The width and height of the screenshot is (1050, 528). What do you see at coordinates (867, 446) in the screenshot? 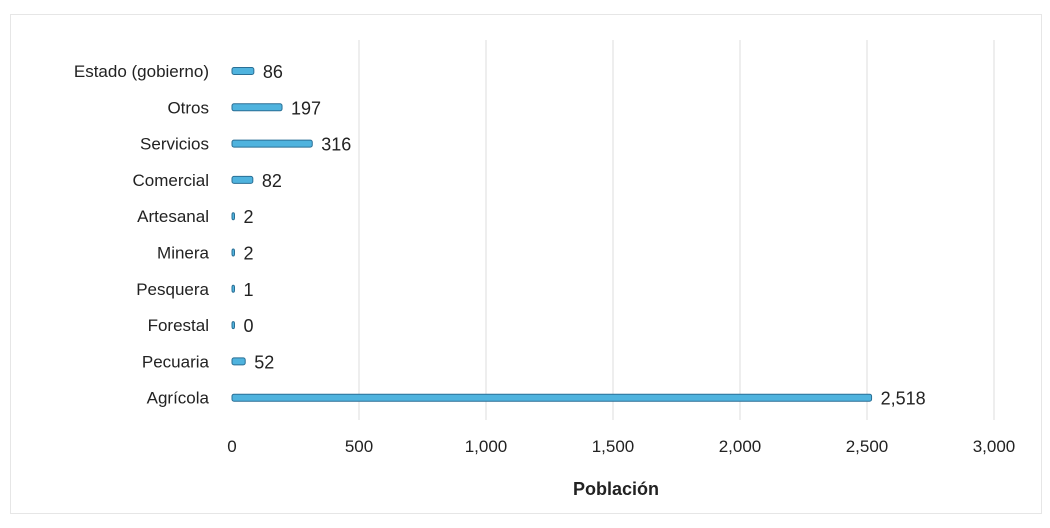
I see `x-tick-label: 2,500` at bounding box center [867, 446].